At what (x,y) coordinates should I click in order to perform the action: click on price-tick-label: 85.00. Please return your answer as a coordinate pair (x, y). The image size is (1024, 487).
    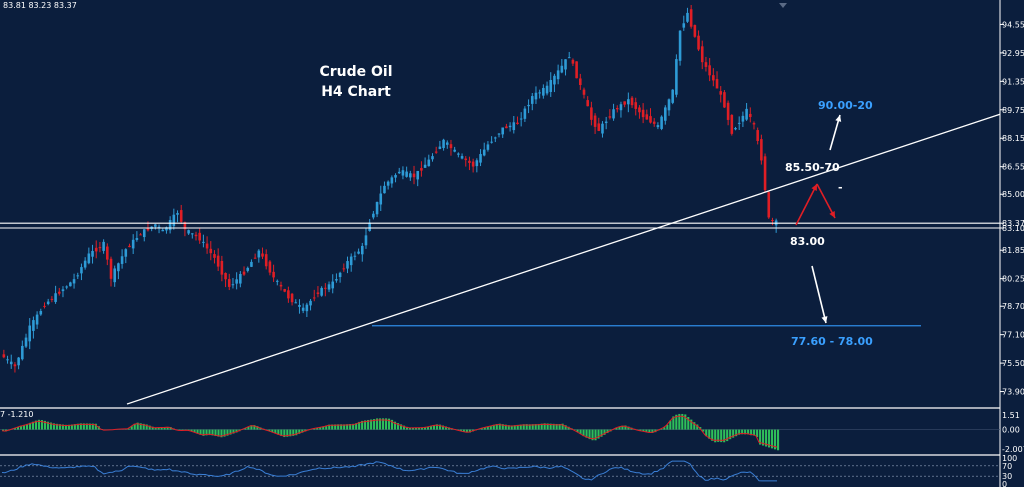
    Looking at the image, I should click on (1013, 194).